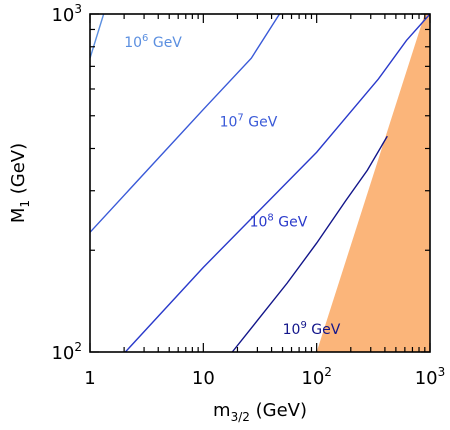  I want to click on series-label-3: 108 GeV, so click(279, 222).